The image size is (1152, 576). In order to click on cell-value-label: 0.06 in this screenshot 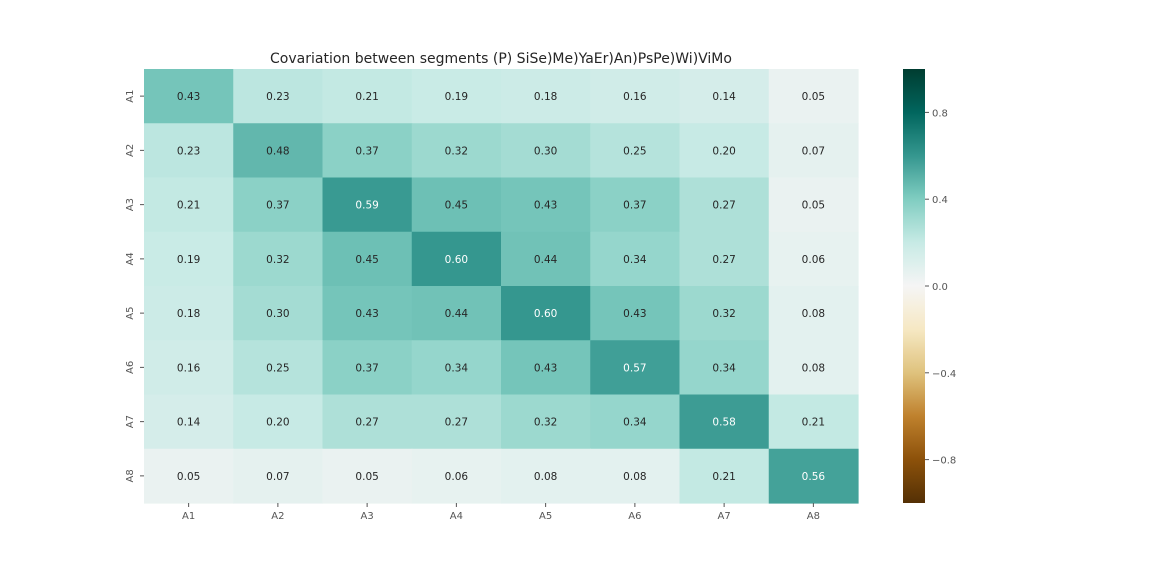, I will do `click(814, 260)`.